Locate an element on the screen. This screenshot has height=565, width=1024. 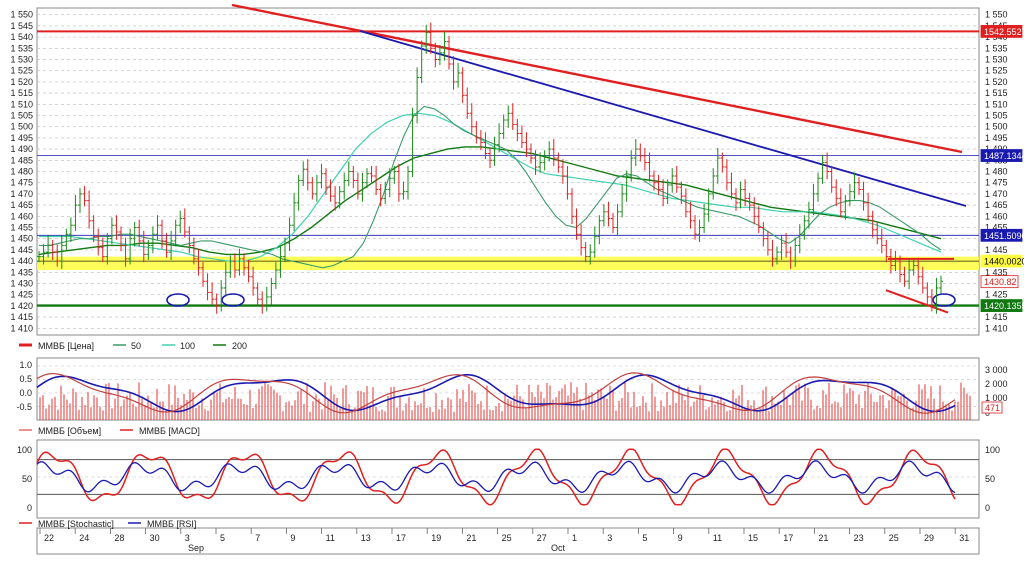
y-tick-label: 1 470 is located at coordinates (21, 194).